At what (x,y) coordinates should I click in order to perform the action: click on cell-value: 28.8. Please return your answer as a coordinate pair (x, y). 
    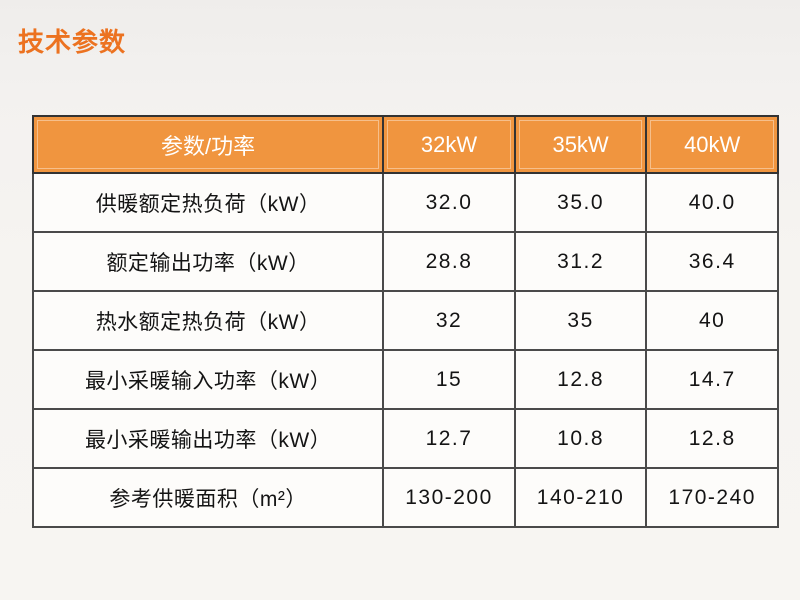
    Looking at the image, I should click on (449, 261).